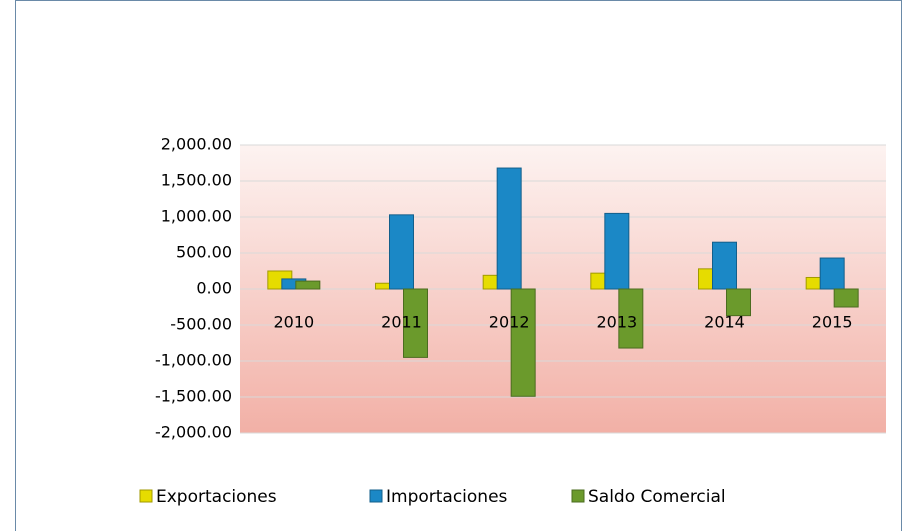 This screenshot has height=531, width=903. Describe the element at coordinates (401, 322) in the screenshot. I see `x-tick-label: 2011` at that location.